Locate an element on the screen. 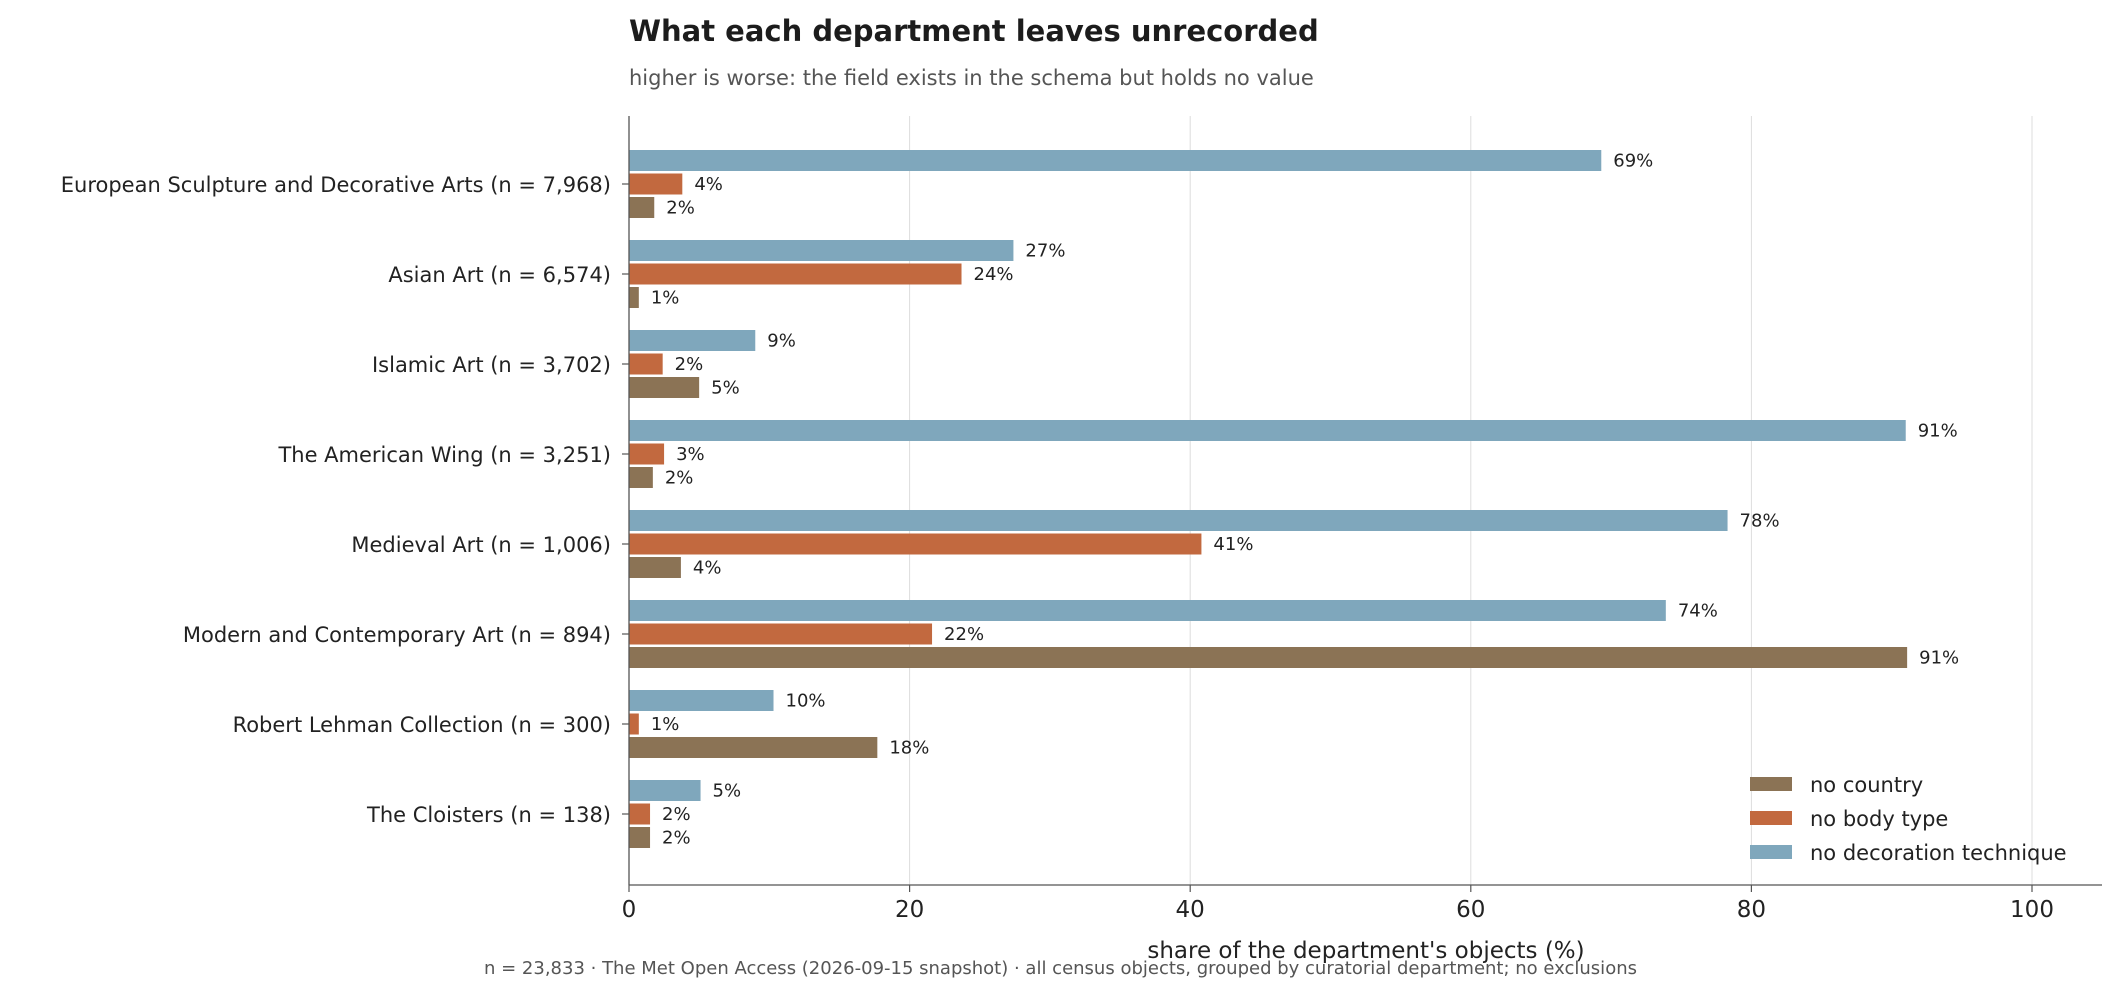 The image size is (2121, 1000). x-axis-label: share of the department's objects (%) is located at coordinates (1365, 951).